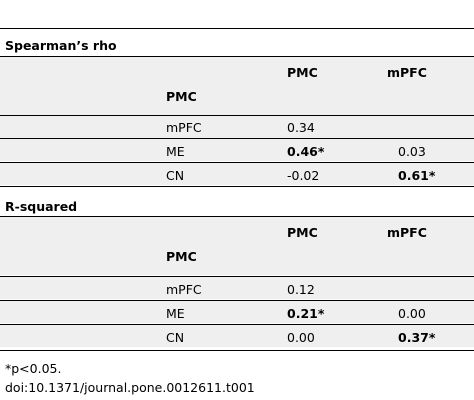 The height and width of the screenshot is (400, 474). Describe the element at coordinates (417, 175) in the screenshot. I see `value-mpfc: 0.61*` at that location.